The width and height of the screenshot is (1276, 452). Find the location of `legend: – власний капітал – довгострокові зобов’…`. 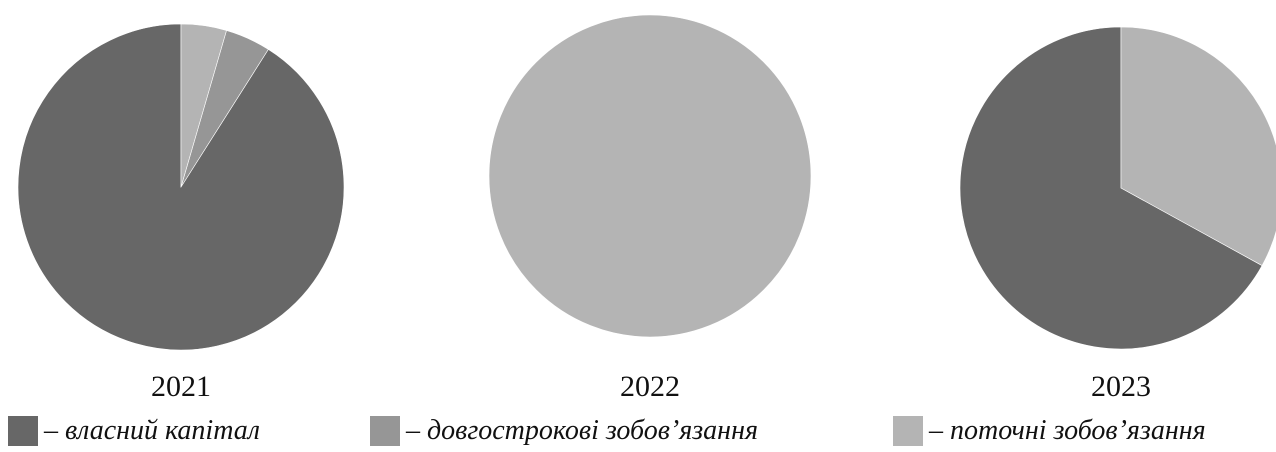

legend: – власний капітал – довгострокові зобов’… is located at coordinates (638, 431).